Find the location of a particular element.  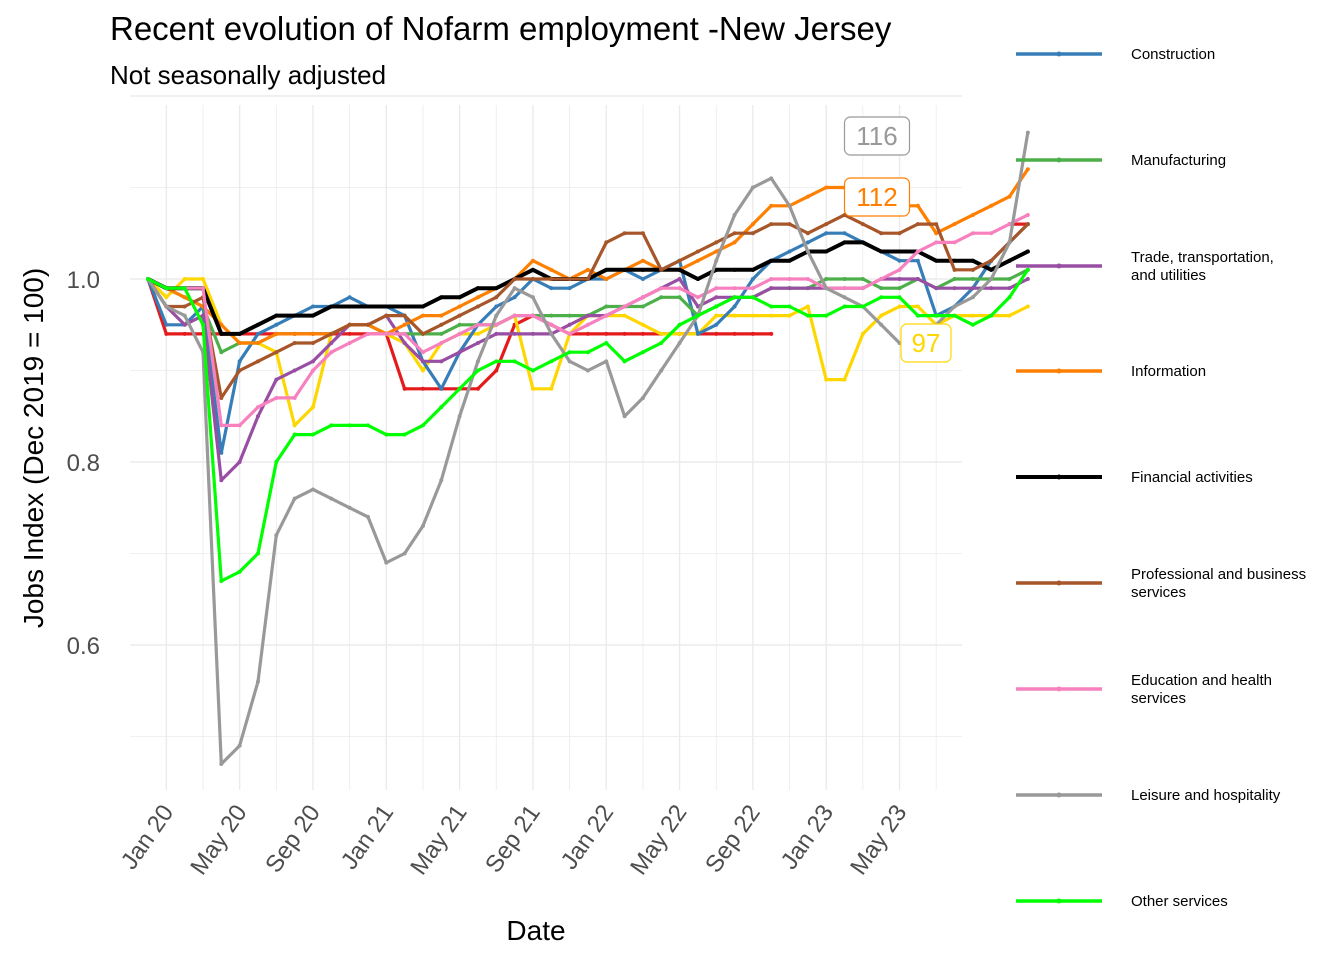

end-label-box is located at coordinates (877, 136).